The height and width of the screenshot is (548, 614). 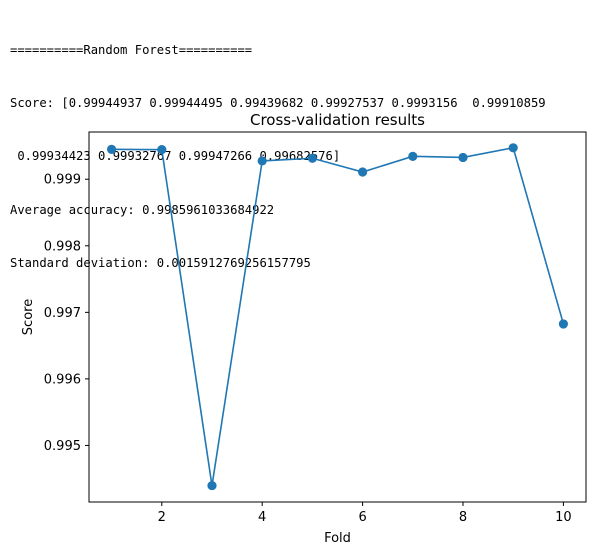 What do you see at coordinates (62, 180) in the screenshot?
I see `y-tick-label: 0.999` at bounding box center [62, 180].